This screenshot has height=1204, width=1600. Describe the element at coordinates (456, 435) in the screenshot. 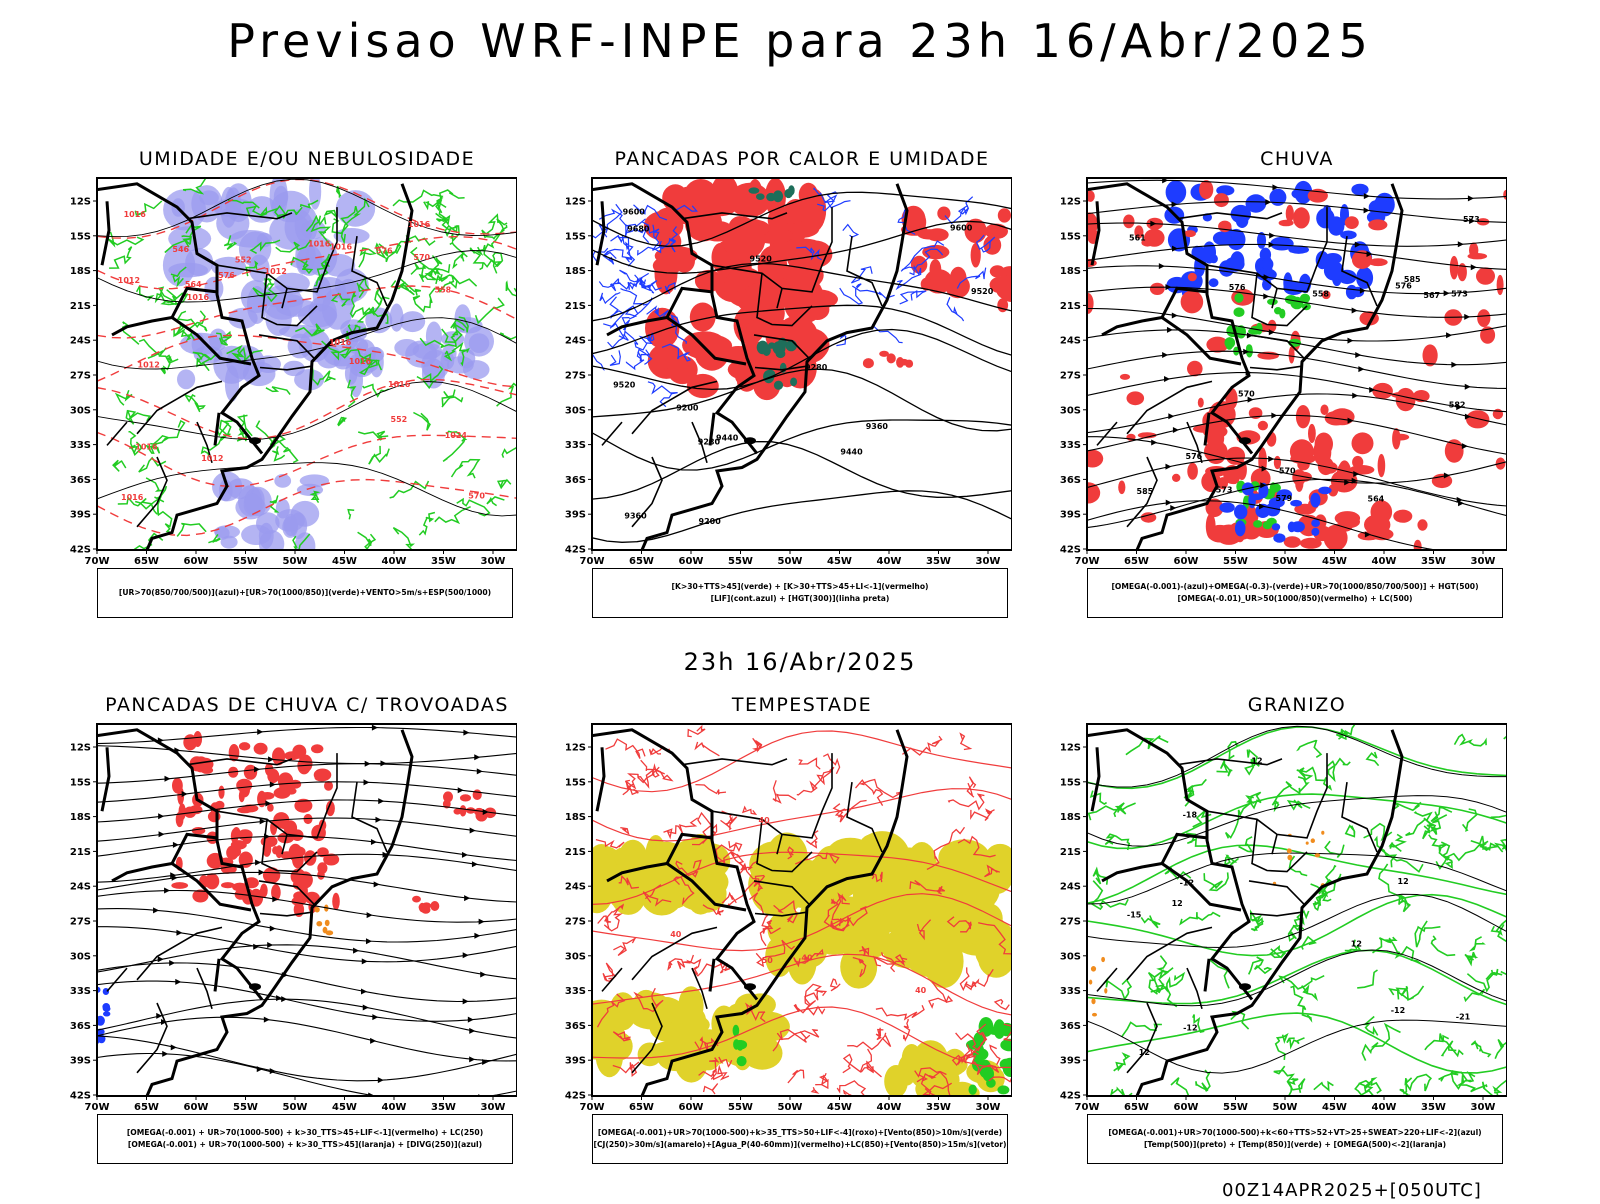

I see `contour-label: 1024` at that location.